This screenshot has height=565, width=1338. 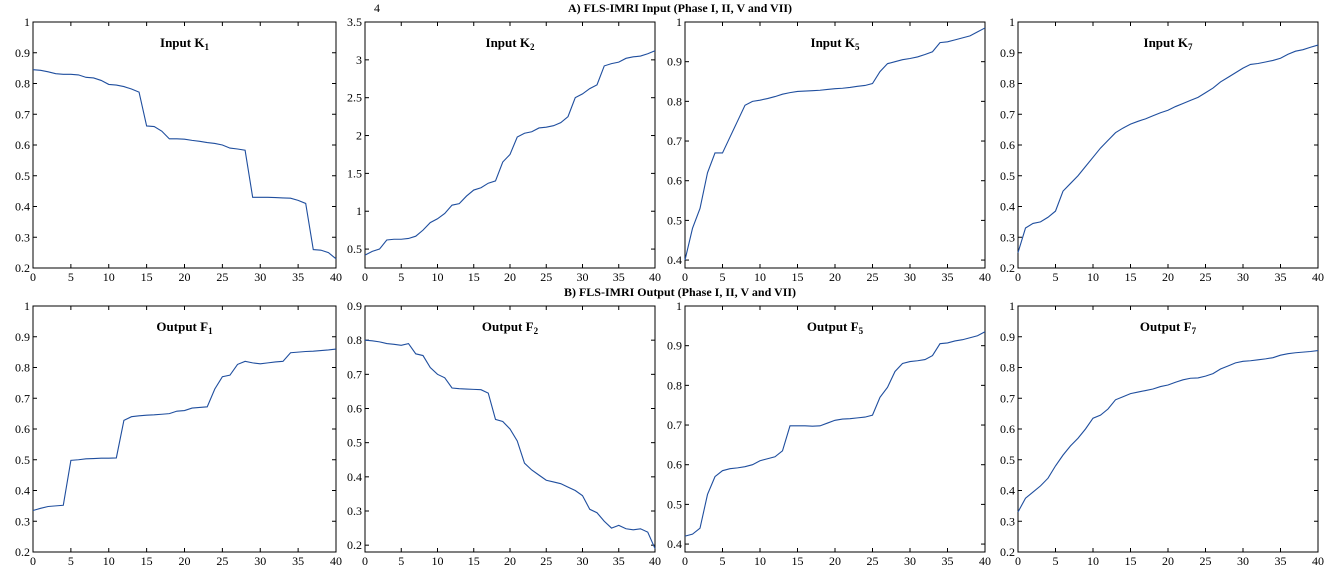 I want to click on panel-title-subscript: 5, so click(x=857, y=47).